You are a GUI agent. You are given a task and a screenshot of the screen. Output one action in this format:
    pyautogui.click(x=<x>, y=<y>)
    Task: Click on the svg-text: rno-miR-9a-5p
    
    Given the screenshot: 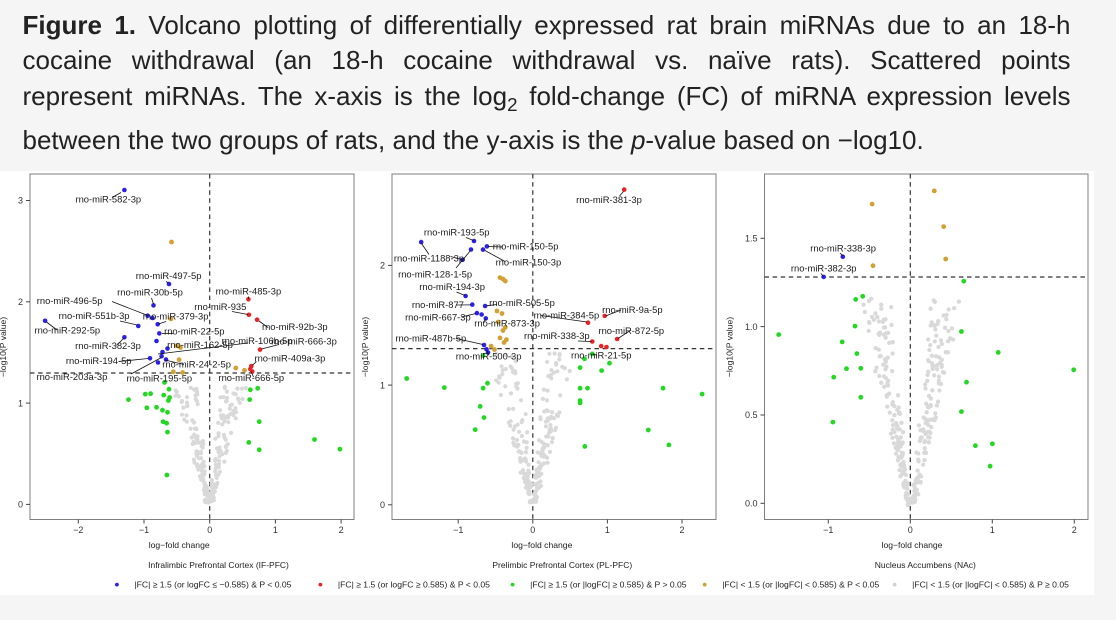 What is the action you would take?
    pyautogui.click(x=632, y=309)
    